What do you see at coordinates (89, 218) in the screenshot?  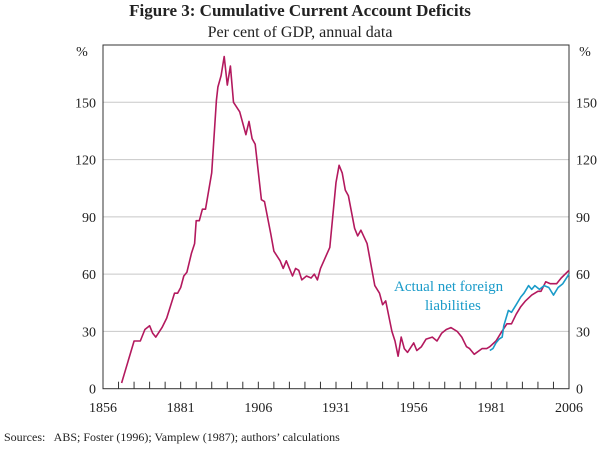 I see `y-tick-label-left: 90` at bounding box center [89, 218].